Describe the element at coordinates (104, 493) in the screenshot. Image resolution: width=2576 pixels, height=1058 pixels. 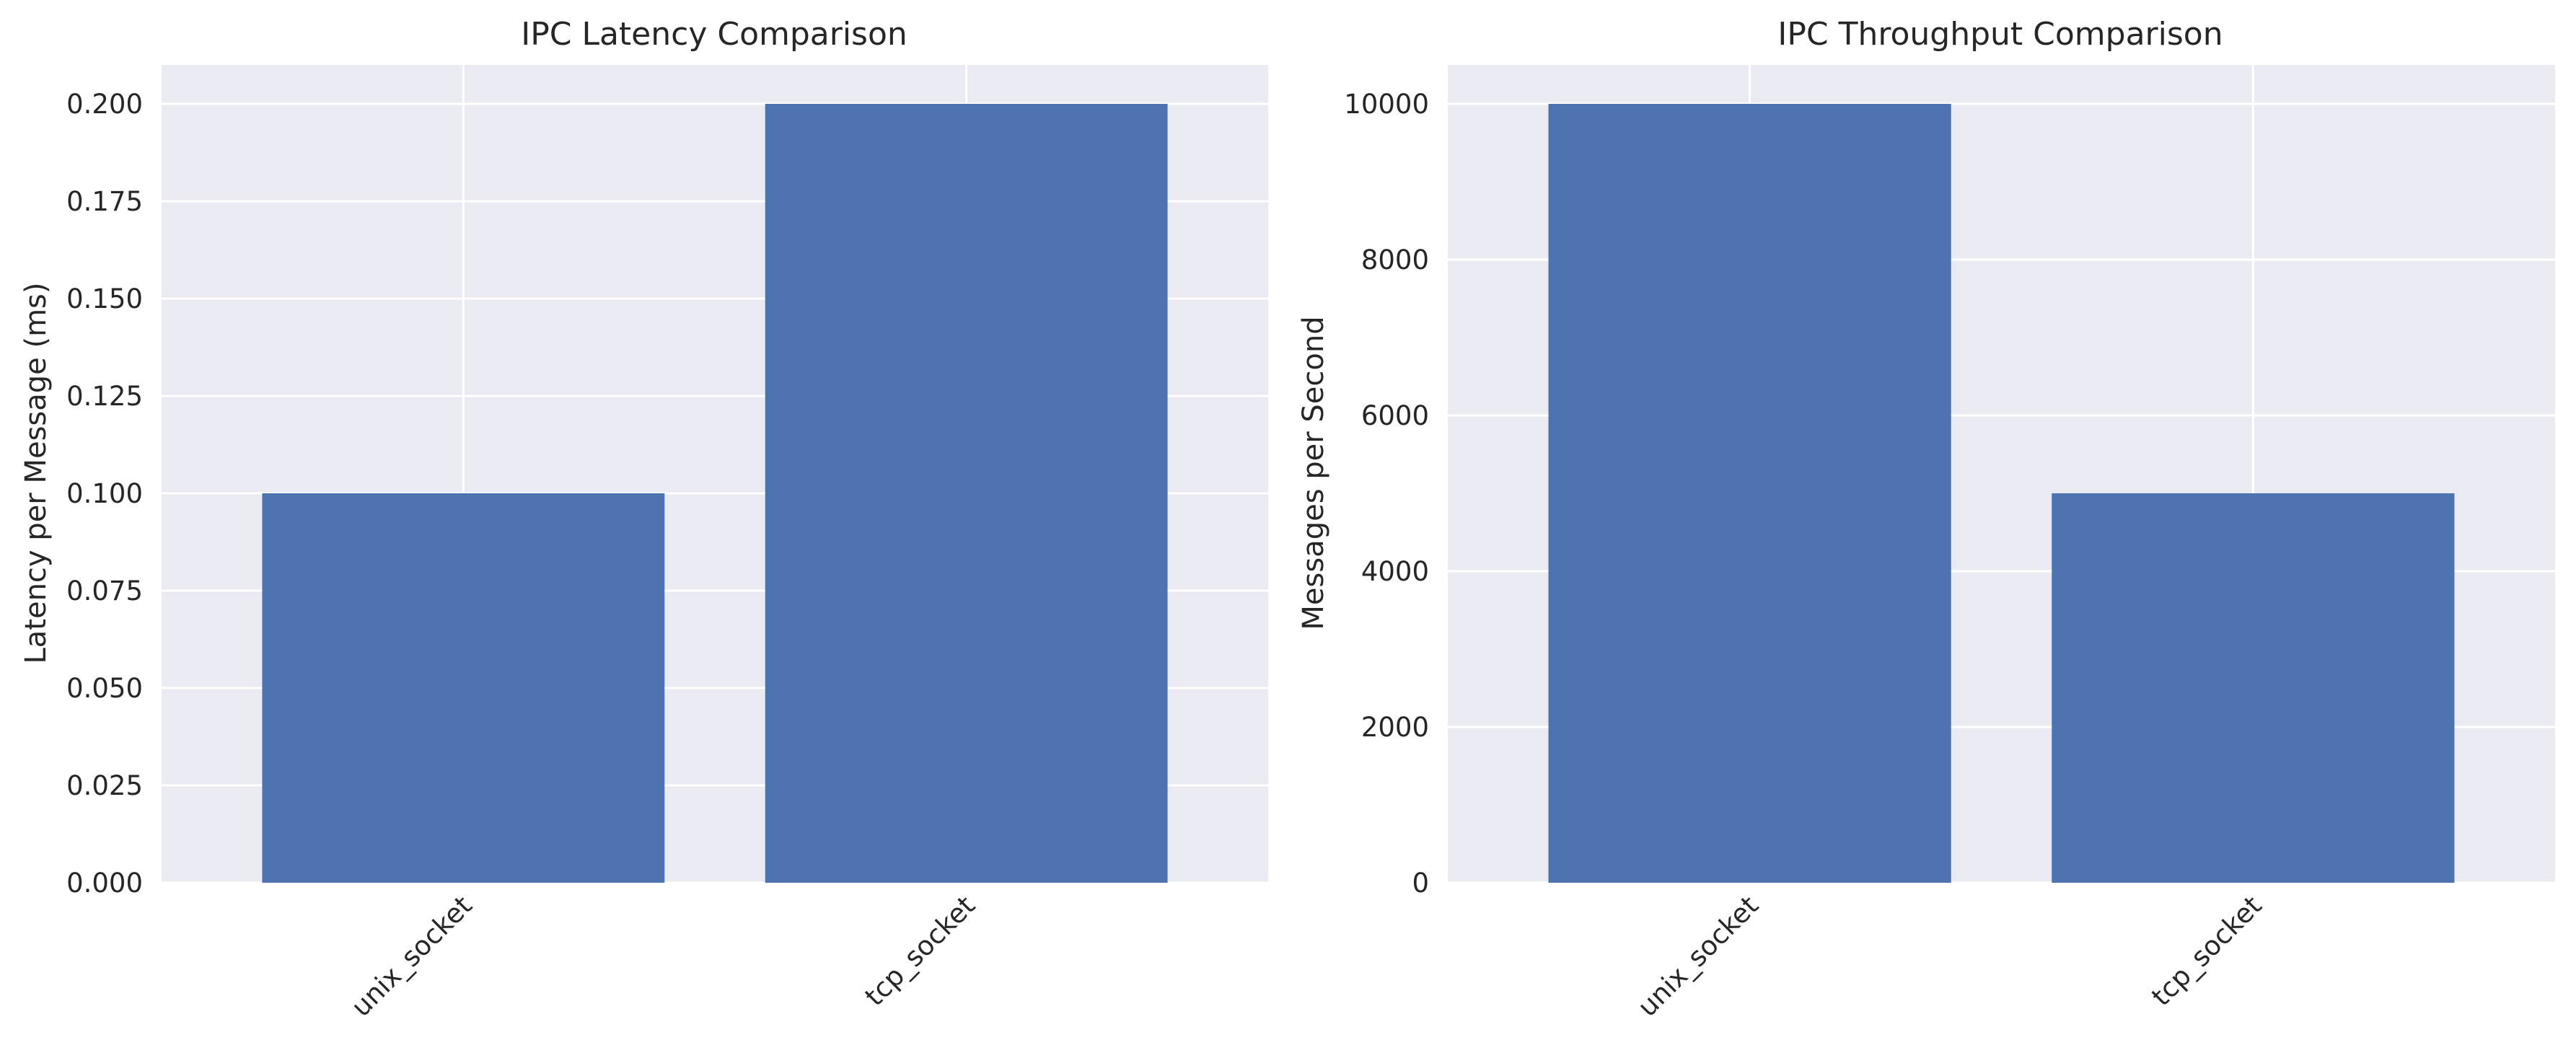
I see `y-tick-label: 0.100` at that location.